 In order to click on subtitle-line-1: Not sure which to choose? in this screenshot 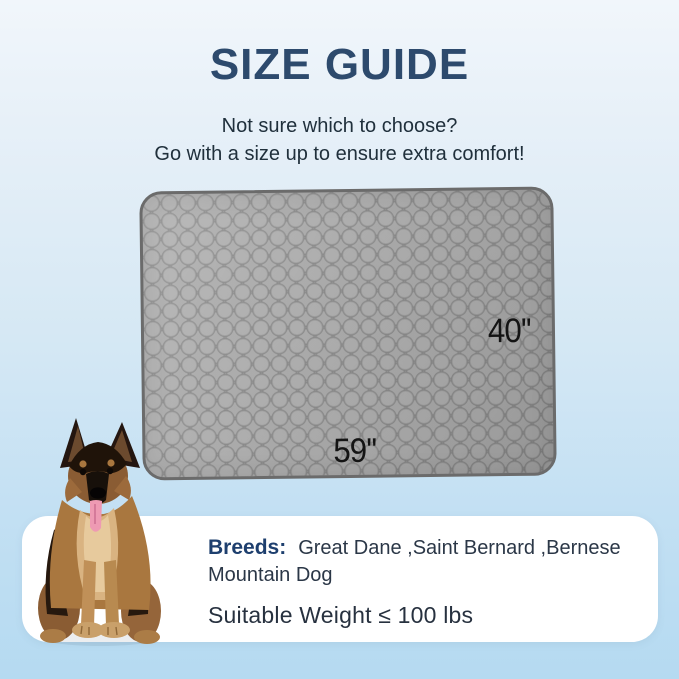, I will do `click(339, 126)`.